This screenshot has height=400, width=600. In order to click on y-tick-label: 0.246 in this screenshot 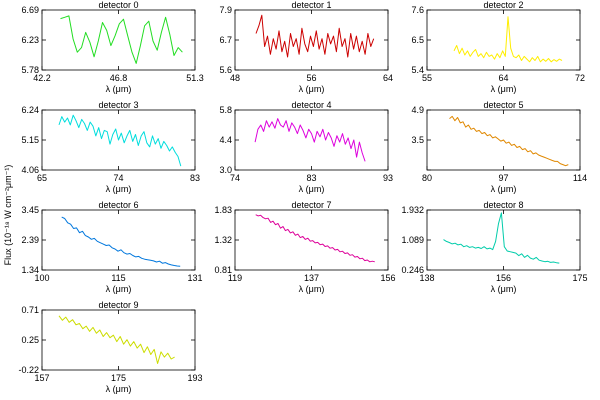, I will do `click(412, 270)`.